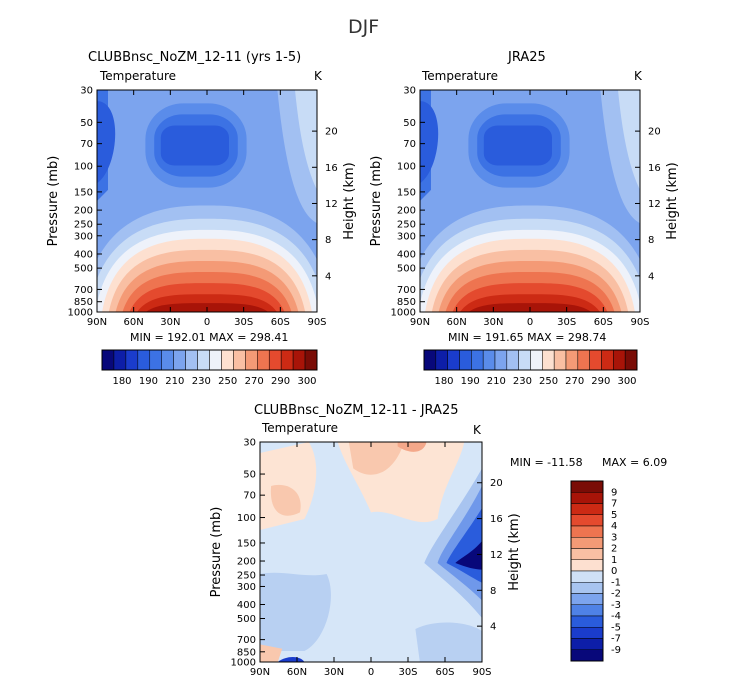 The image size is (733, 686). What do you see at coordinates (86, 144) in the screenshot?
I see `panel1-ytick-label: 70` at bounding box center [86, 144].